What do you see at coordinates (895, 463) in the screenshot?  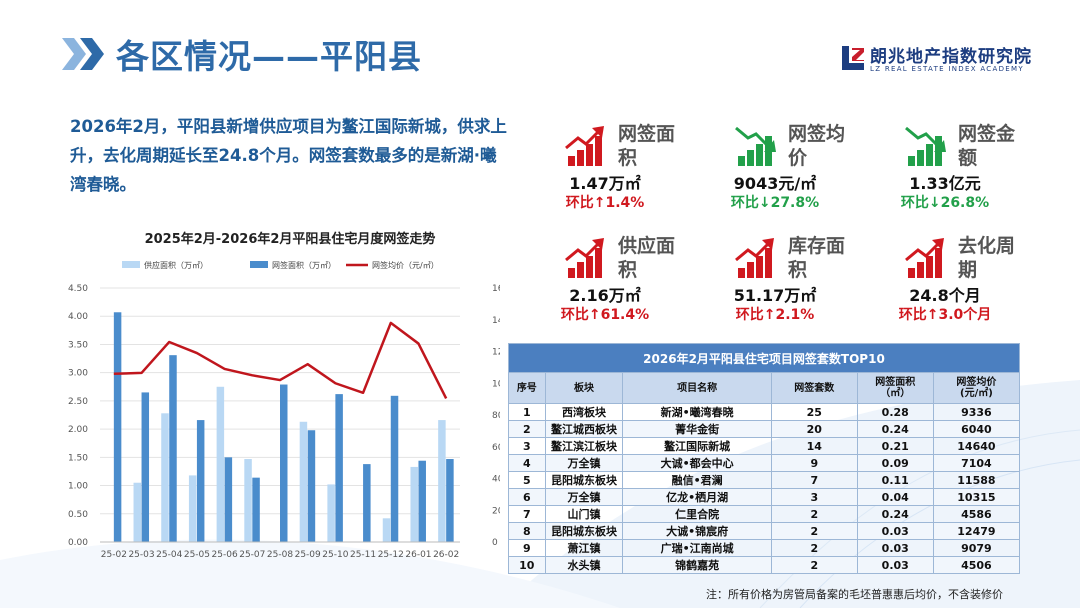 I see `table-cell: 0.09` at bounding box center [895, 463].